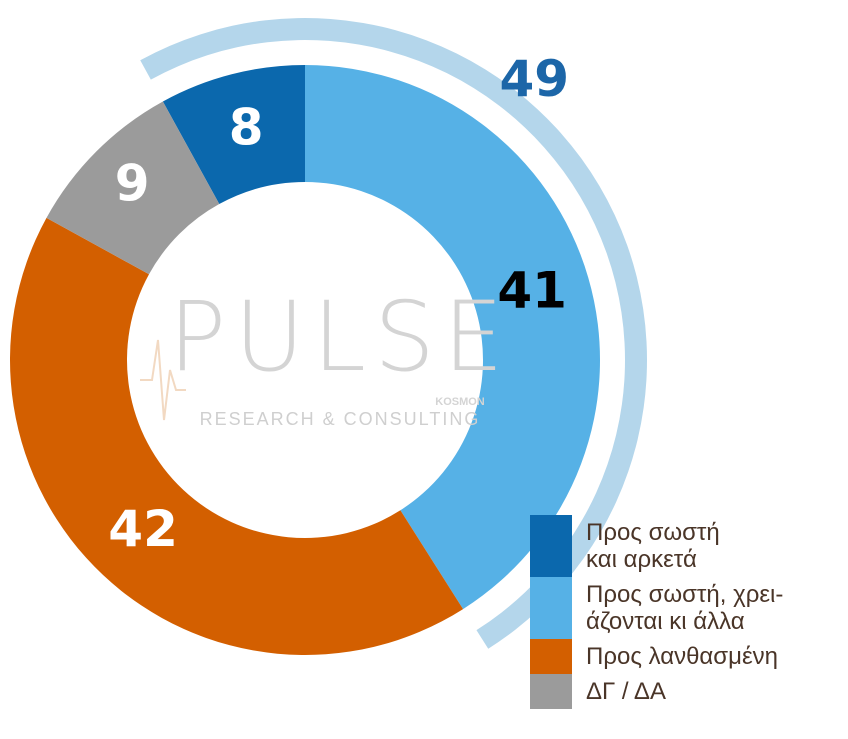 Image resolution: width=848 pixels, height=739 pixels. I want to click on legend-item: ΔΓ / ΔΑ, so click(689, 691).